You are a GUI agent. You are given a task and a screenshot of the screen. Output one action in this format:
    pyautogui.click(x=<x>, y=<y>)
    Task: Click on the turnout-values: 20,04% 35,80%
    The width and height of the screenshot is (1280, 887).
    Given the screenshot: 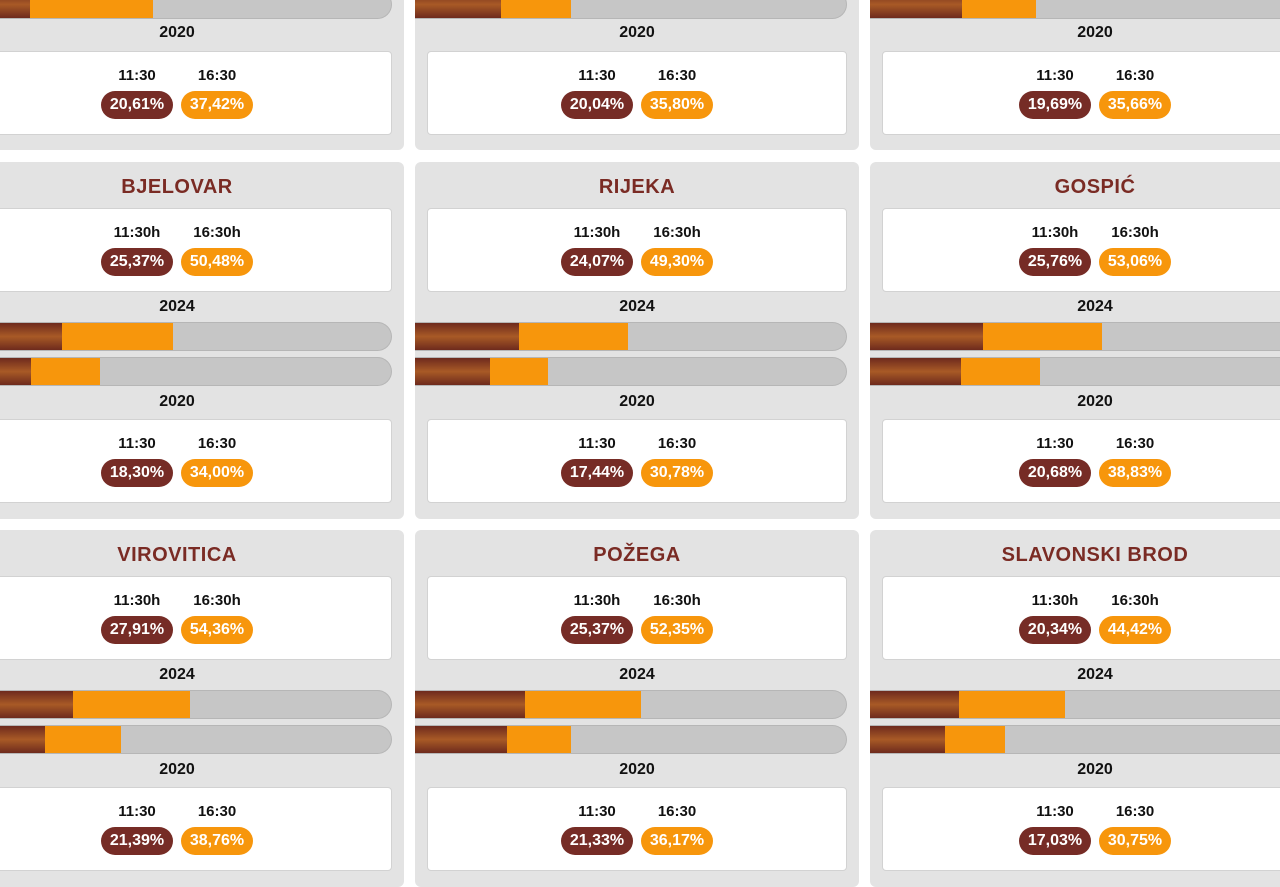 What is the action you would take?
    pyautogui.click(x=637, y=105)
    